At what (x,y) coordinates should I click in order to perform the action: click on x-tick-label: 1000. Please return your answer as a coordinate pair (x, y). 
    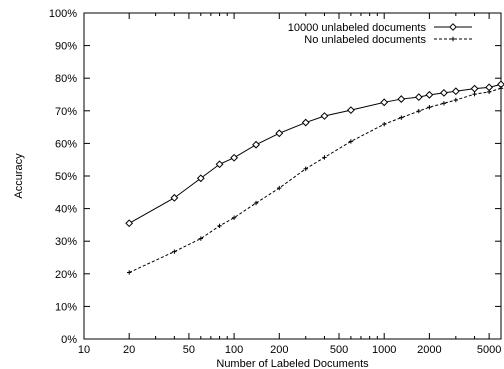
    Looking at the image, I should click on (384, 350).